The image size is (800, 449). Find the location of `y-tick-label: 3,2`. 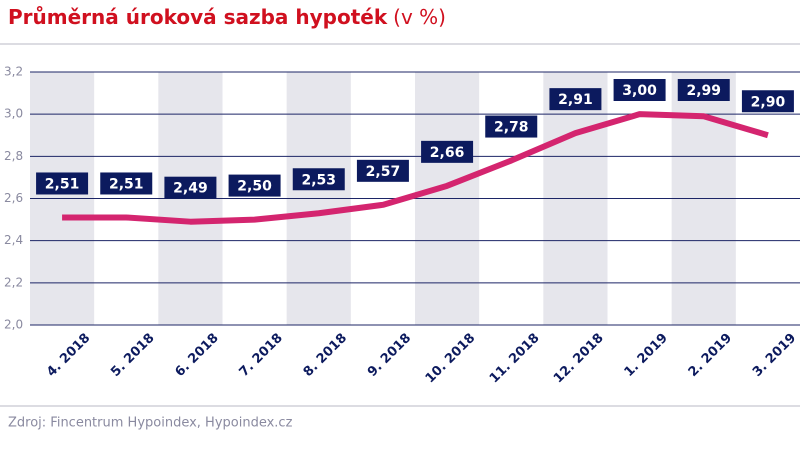

y-tick-label: 3,2 is located at coordinates (13, 72).